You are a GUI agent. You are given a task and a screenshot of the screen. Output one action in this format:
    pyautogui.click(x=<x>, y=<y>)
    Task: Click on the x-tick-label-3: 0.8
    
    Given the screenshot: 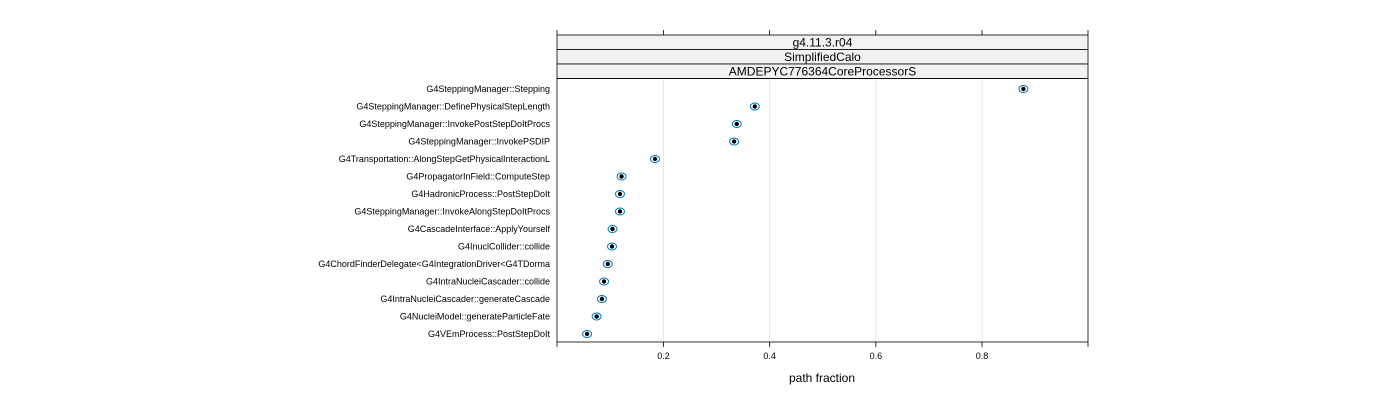 What is the action you would take?
    pyautogui.click(x=982, y=356)
    